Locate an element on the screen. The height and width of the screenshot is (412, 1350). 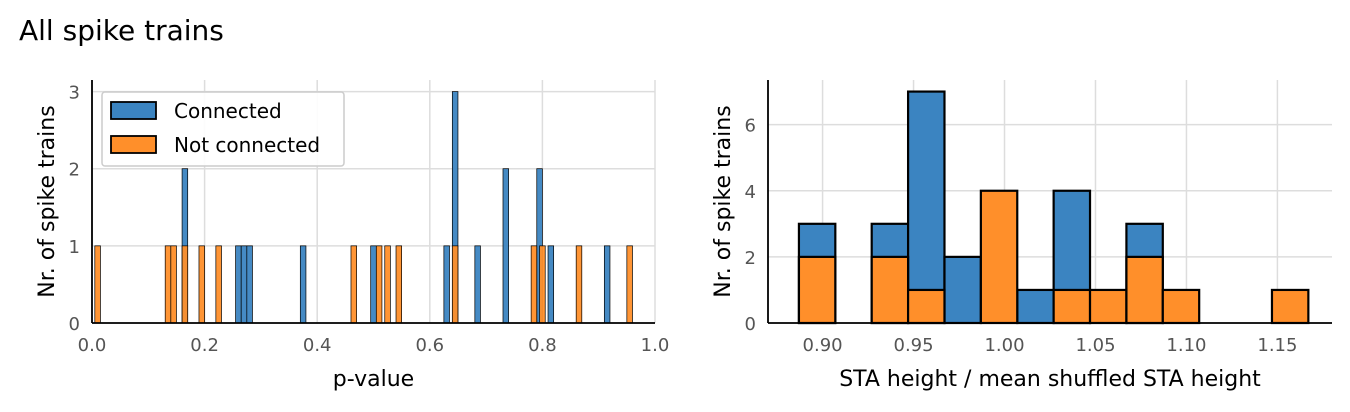
y-tick-label: 4 is located at coordinates (750, 192).